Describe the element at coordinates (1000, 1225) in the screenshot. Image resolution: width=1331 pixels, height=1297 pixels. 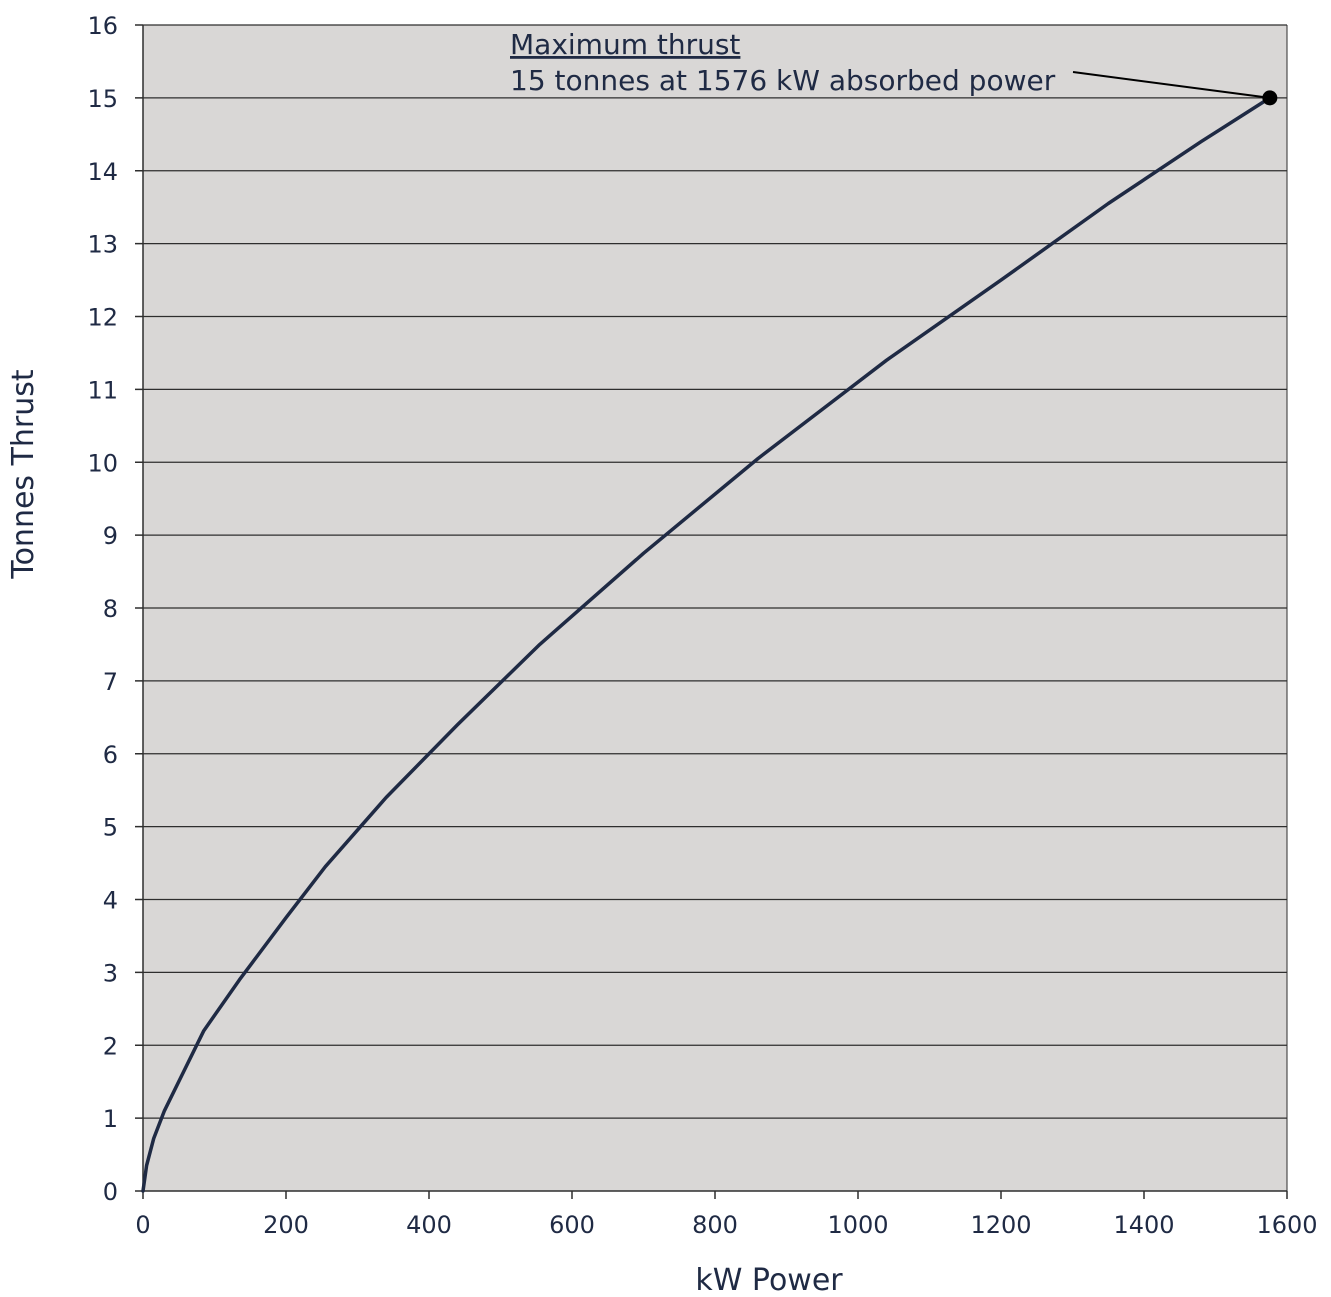
I see `x-tick-label-1200: 1200` at that location.